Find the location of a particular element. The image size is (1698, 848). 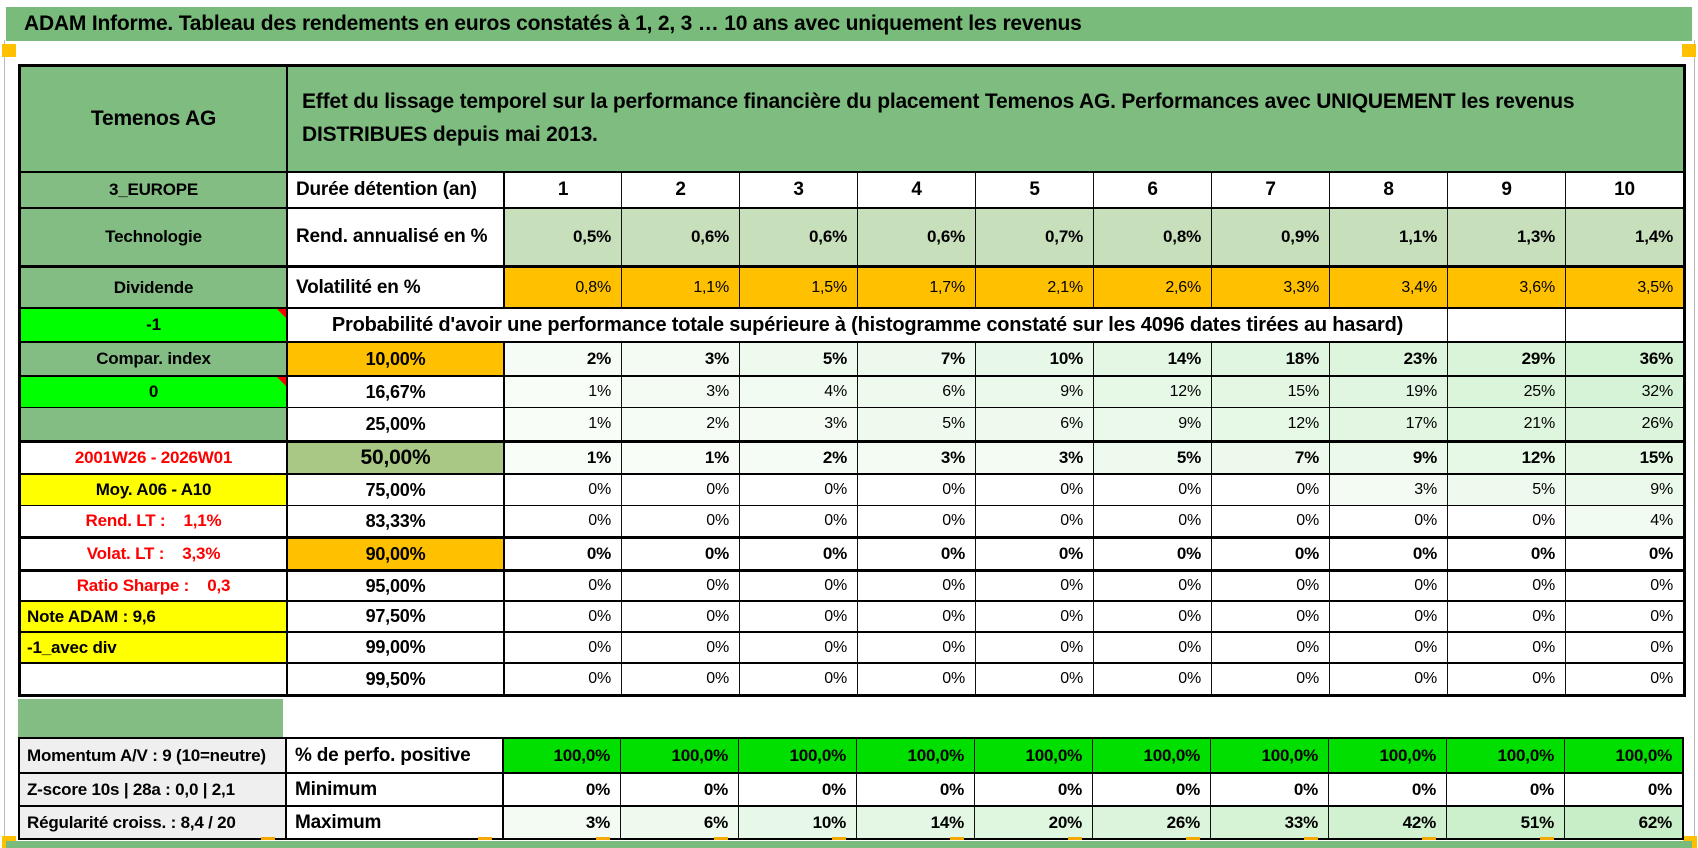

value-cell: 2% is located at coordinates (562, 359).